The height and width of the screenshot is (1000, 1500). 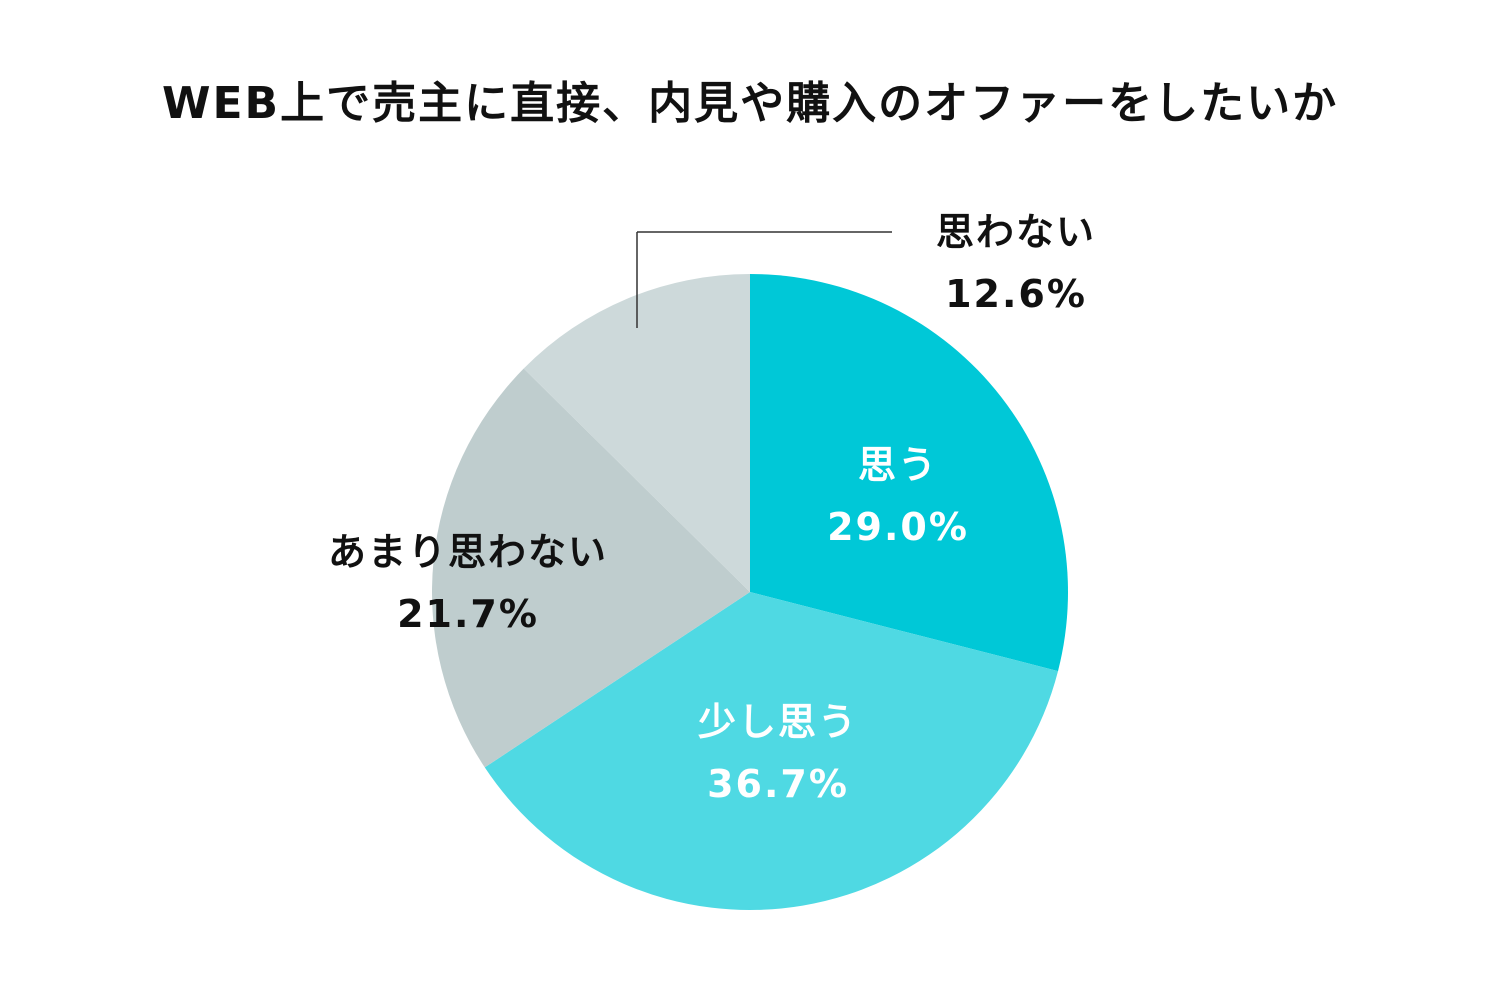 What do you see at coordinates (1016, 232) in the screenshot?
I see `slice-label-4: 思わない` at bounding box center [1016, 232].